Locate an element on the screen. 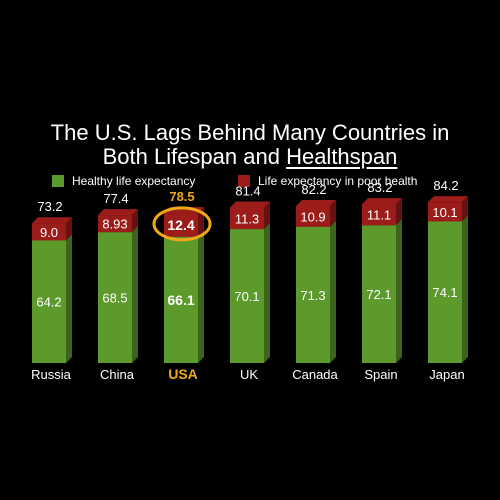 This screenshot has height=500, width=500. x-tick-label-china: China is located at coordinates (117, 374).